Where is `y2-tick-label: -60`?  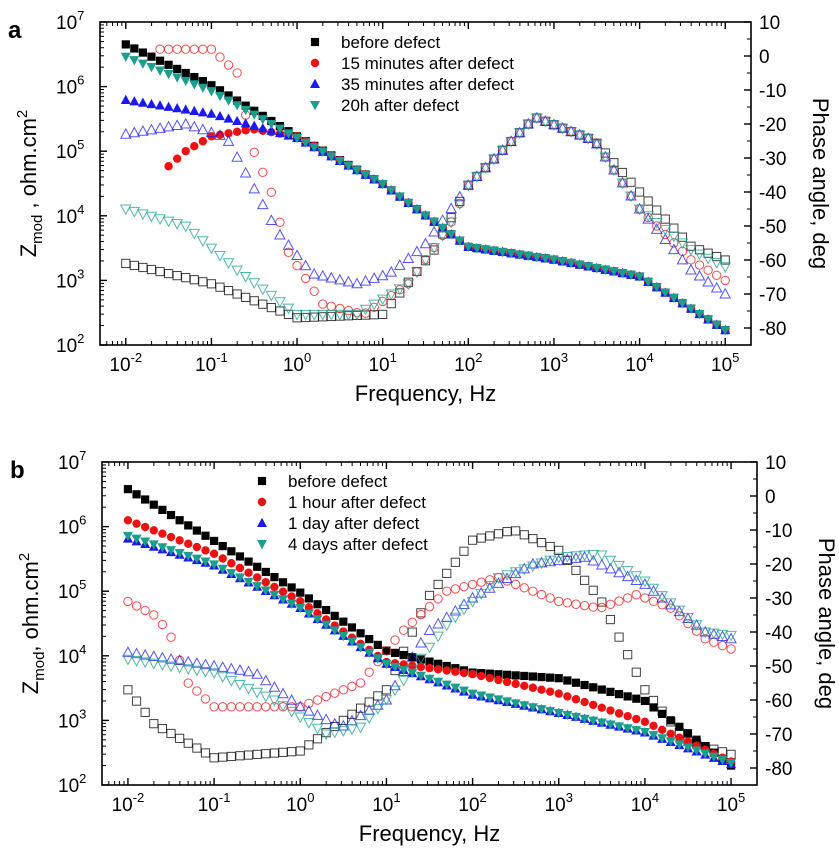 y2-tick-label: -60 is located at coordinates (772, 261).